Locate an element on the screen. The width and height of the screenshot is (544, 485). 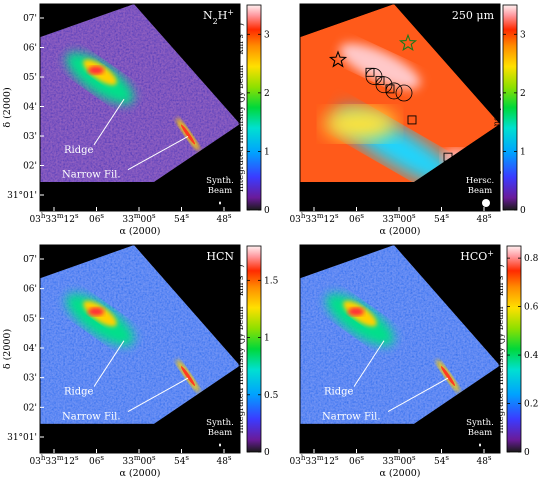
colorbar-tick-label: 0.4 is located at coordinates (531, 356).